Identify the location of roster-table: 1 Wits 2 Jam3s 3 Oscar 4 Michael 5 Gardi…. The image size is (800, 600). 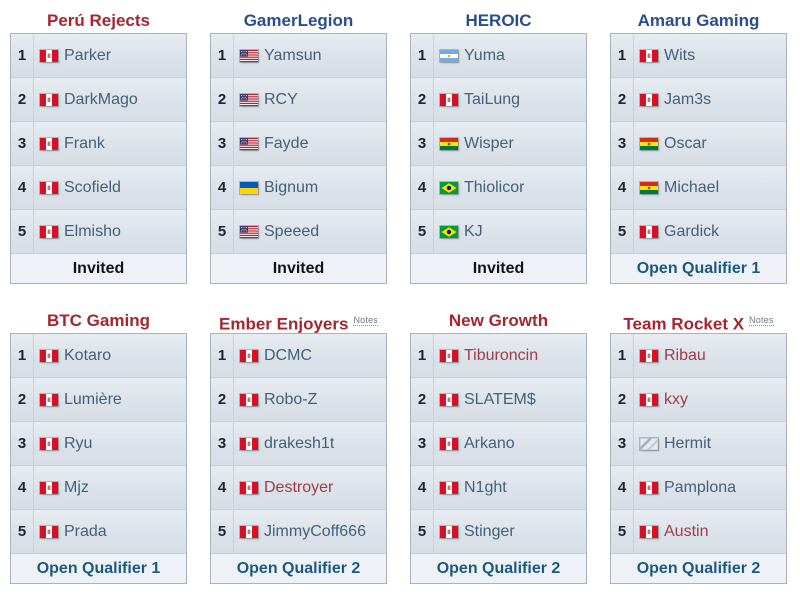
(698, 158).